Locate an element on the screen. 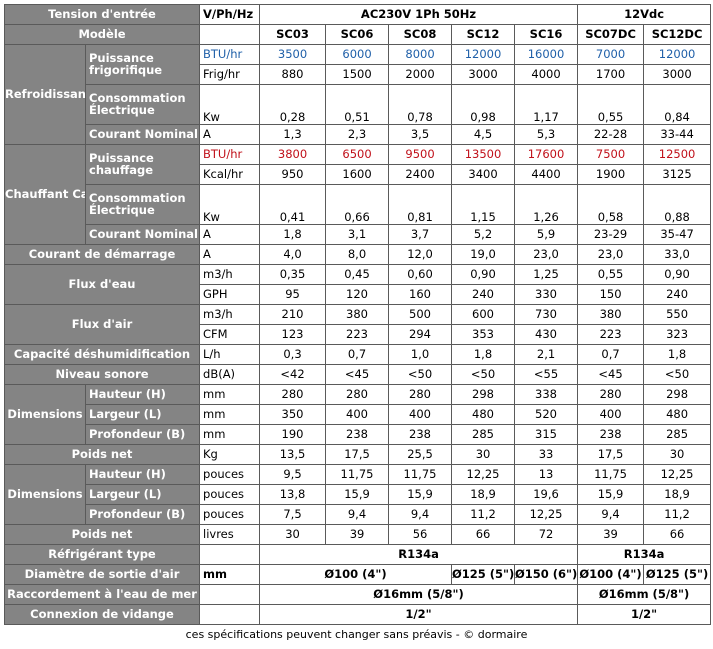 The image size is (713, 649). unit-cell: Kw is located at coordinates (230, 204).